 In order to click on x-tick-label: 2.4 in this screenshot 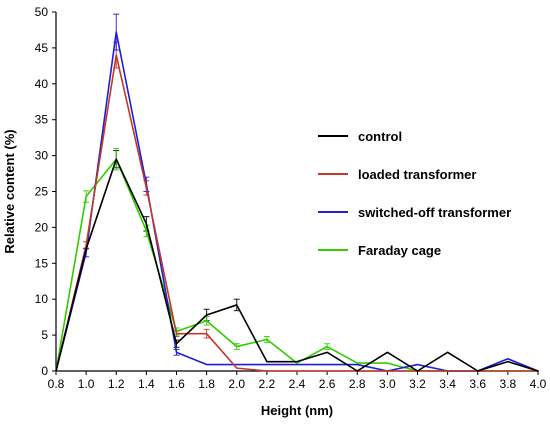, I will do `click(297, 384)`.